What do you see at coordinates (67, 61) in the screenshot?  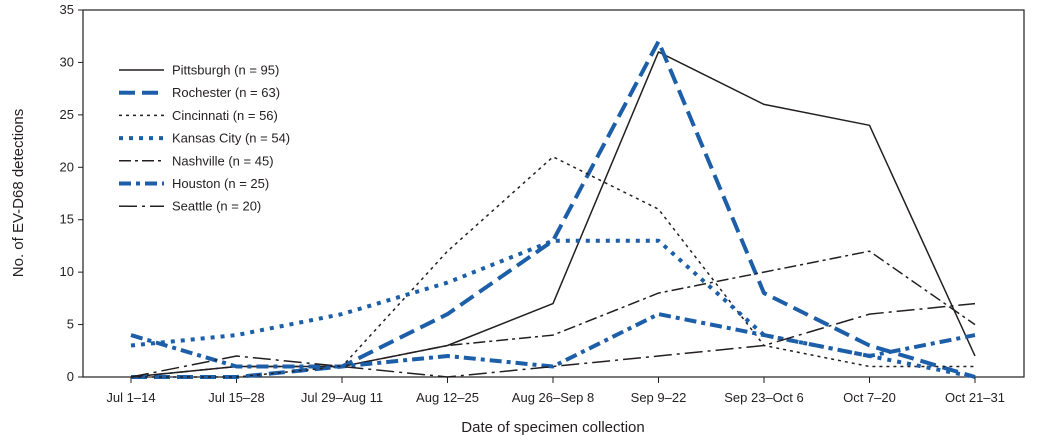 I see `y-tick-label: 30` at bounding box center [67, 61].